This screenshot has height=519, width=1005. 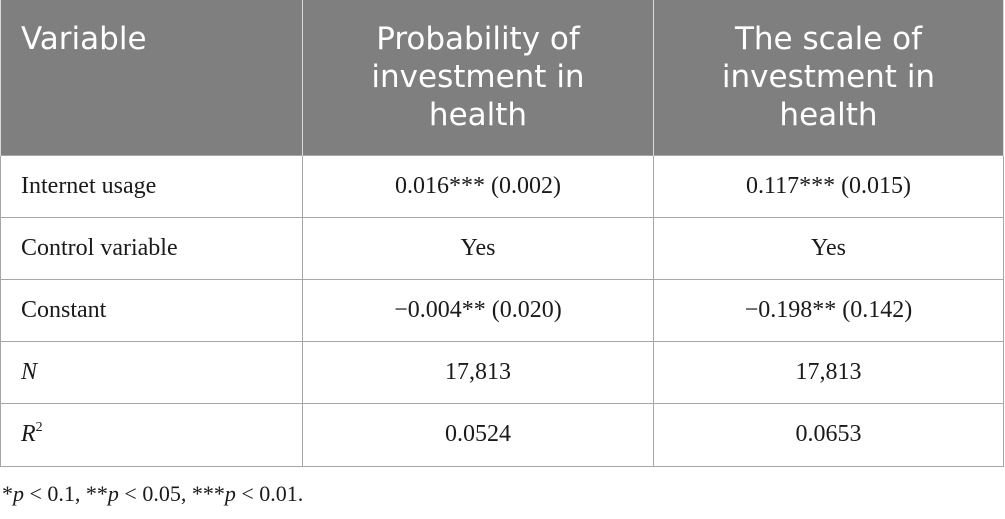 I want to click on footnote-part: *, so click(x=7, y=493).